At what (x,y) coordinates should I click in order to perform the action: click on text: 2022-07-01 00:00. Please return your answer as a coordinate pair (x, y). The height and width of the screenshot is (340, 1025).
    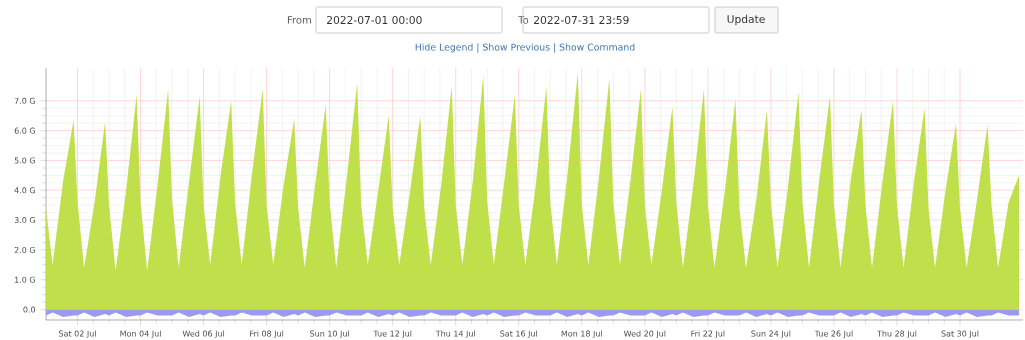
    Looking at the image, I should click on (374, 20).